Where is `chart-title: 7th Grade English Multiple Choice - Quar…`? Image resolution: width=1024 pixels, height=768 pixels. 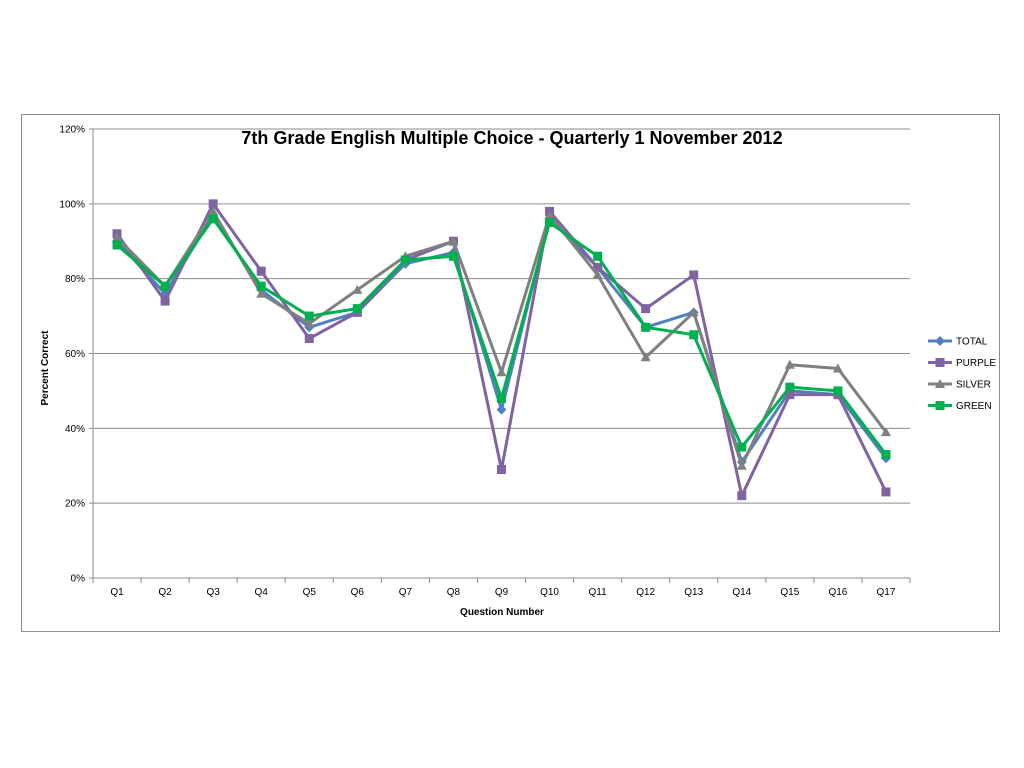 chart-title: 7th Grade English Multiple Choice - Quar… is located at coordinates (511, 138).